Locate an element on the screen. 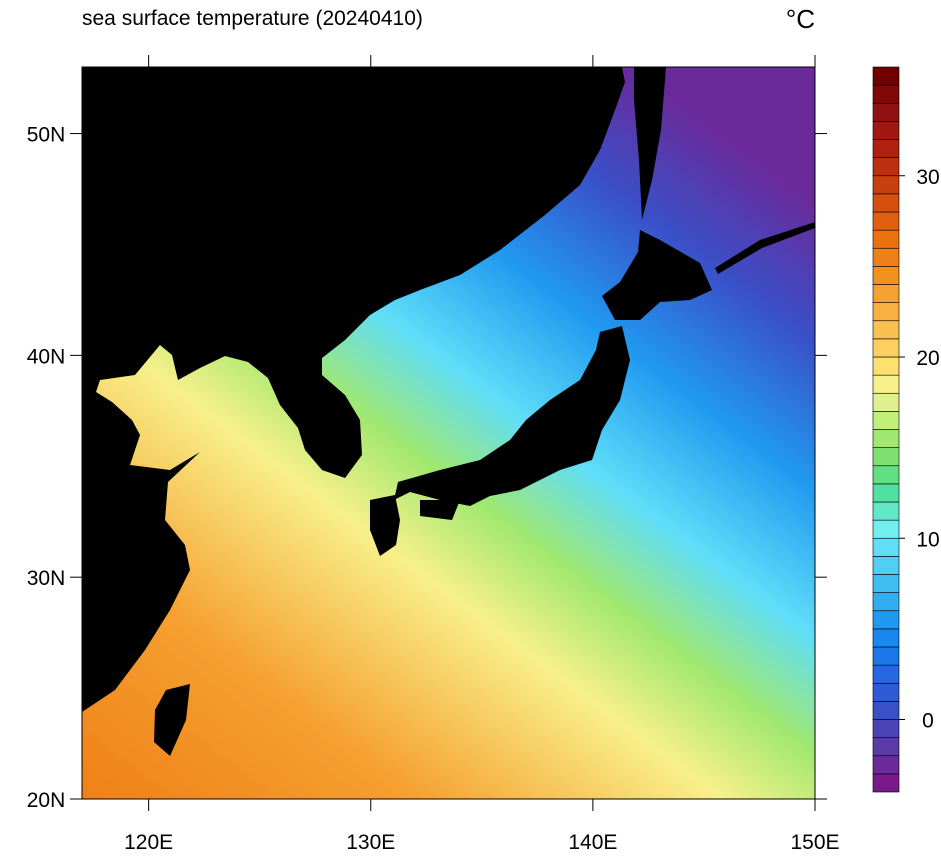 This screenshot has width=941, height=863. y-tick-label: 30N is located at coordinates (46, 578).